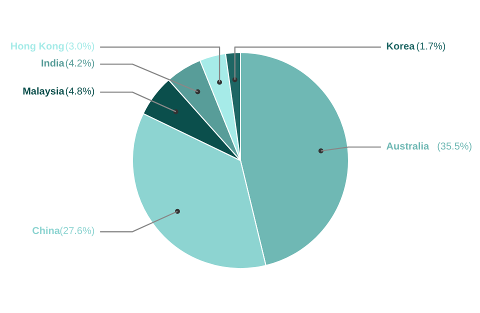 This screenshot has width=480, height=313. I want to click on slice-label: Hong Kong, so click(37, 47).